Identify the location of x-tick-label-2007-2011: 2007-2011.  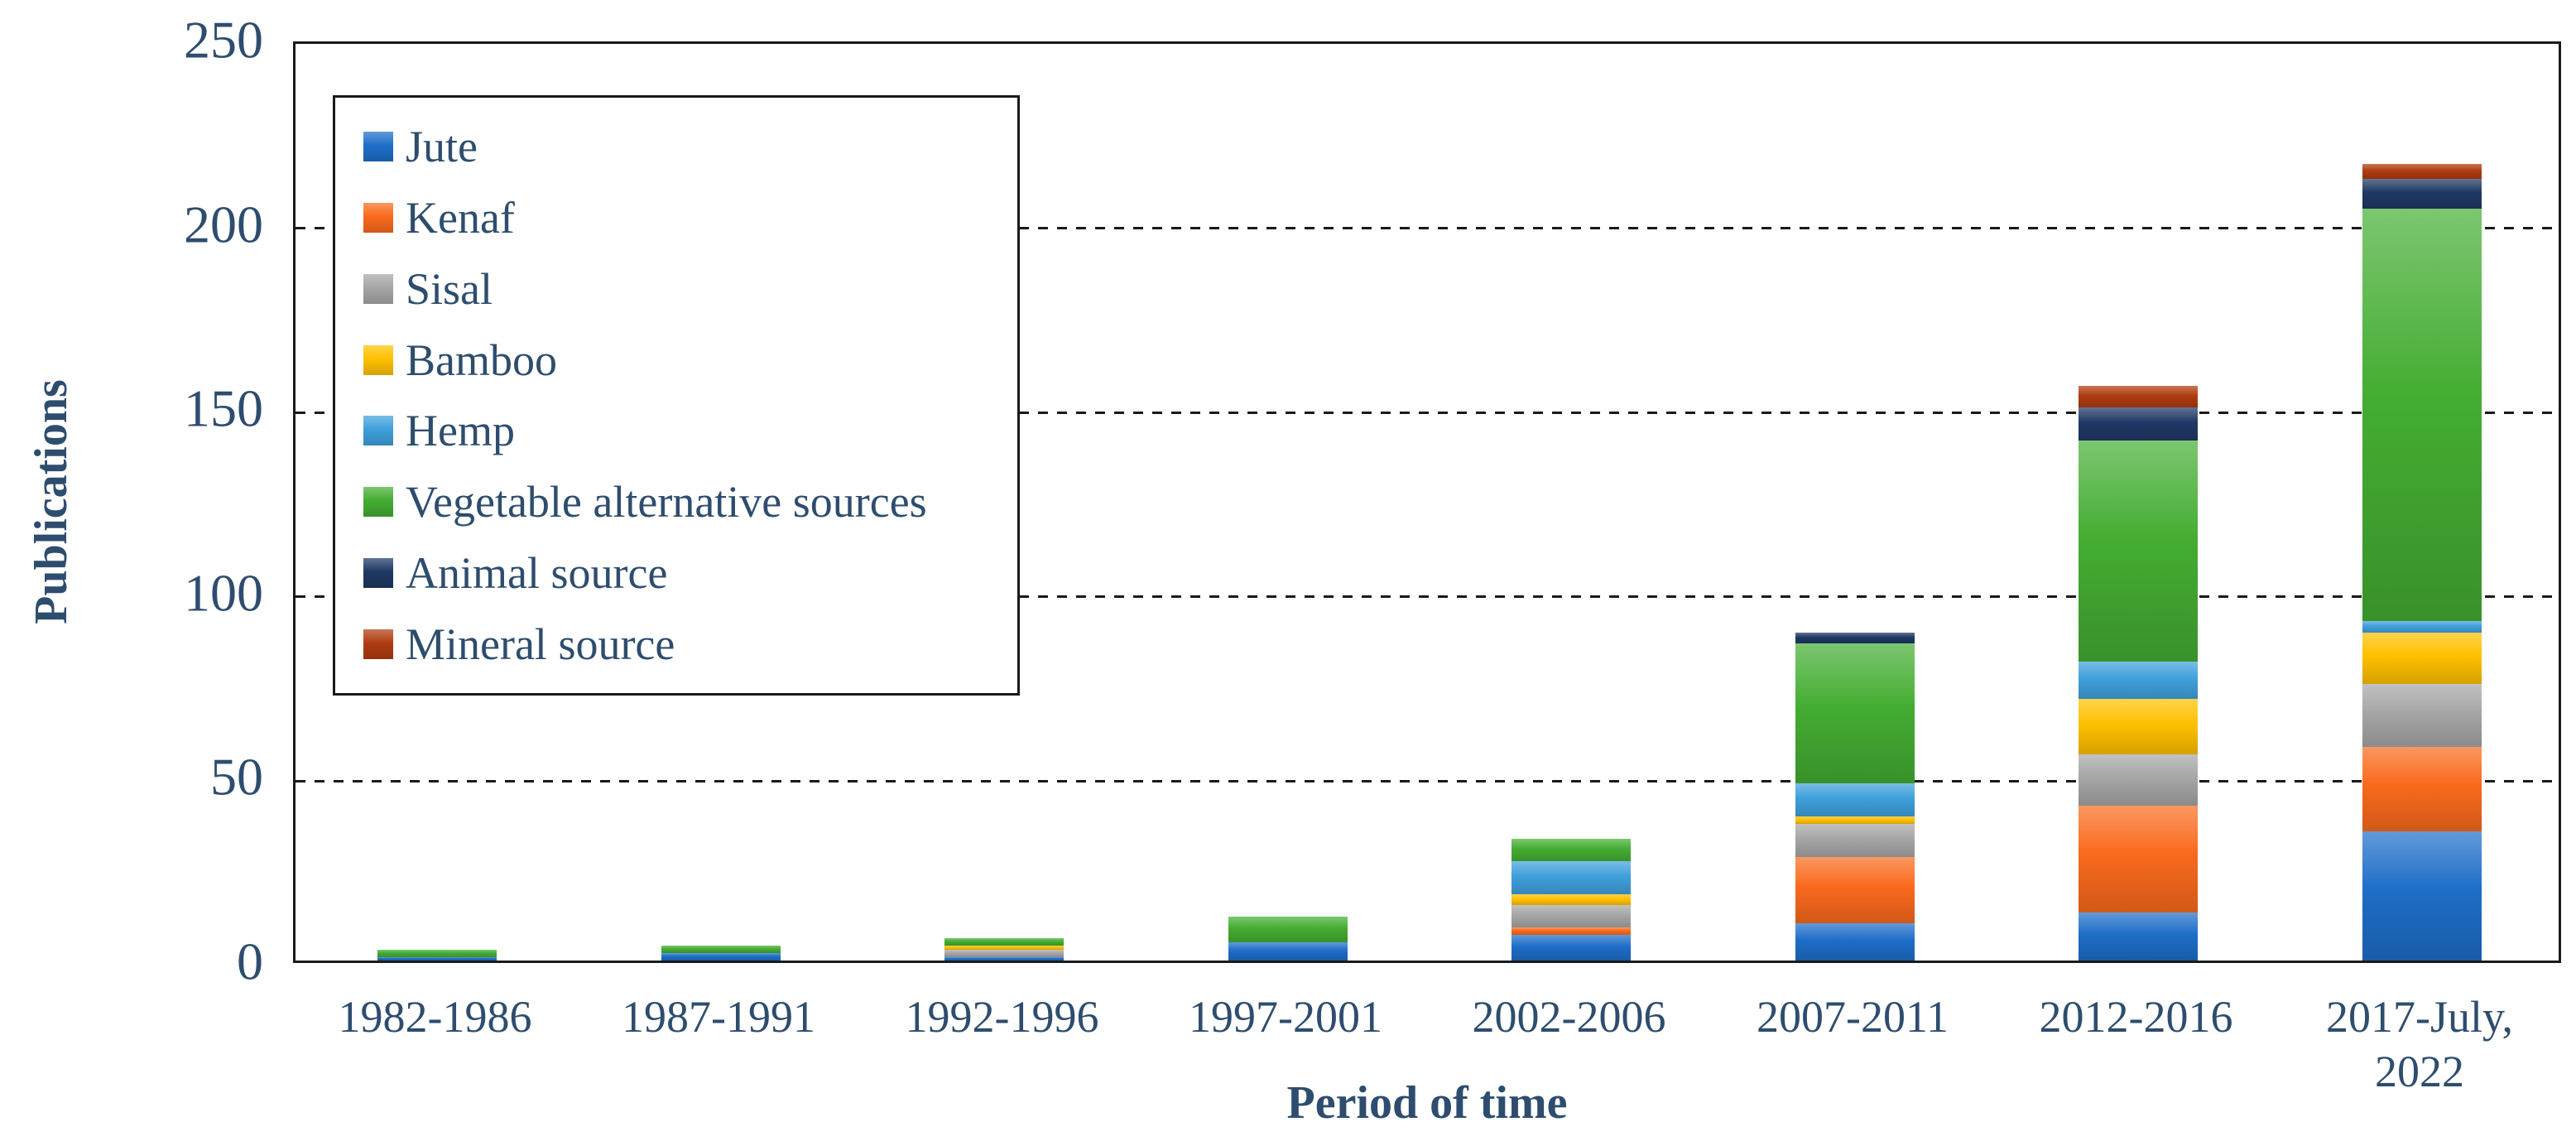
(1853, 1017).